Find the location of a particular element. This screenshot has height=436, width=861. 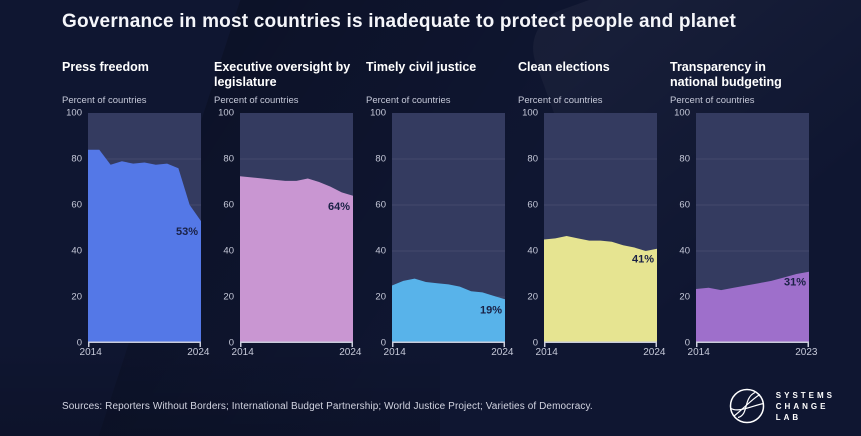

end-value-label: 19% is located at coordinates (491, 310).